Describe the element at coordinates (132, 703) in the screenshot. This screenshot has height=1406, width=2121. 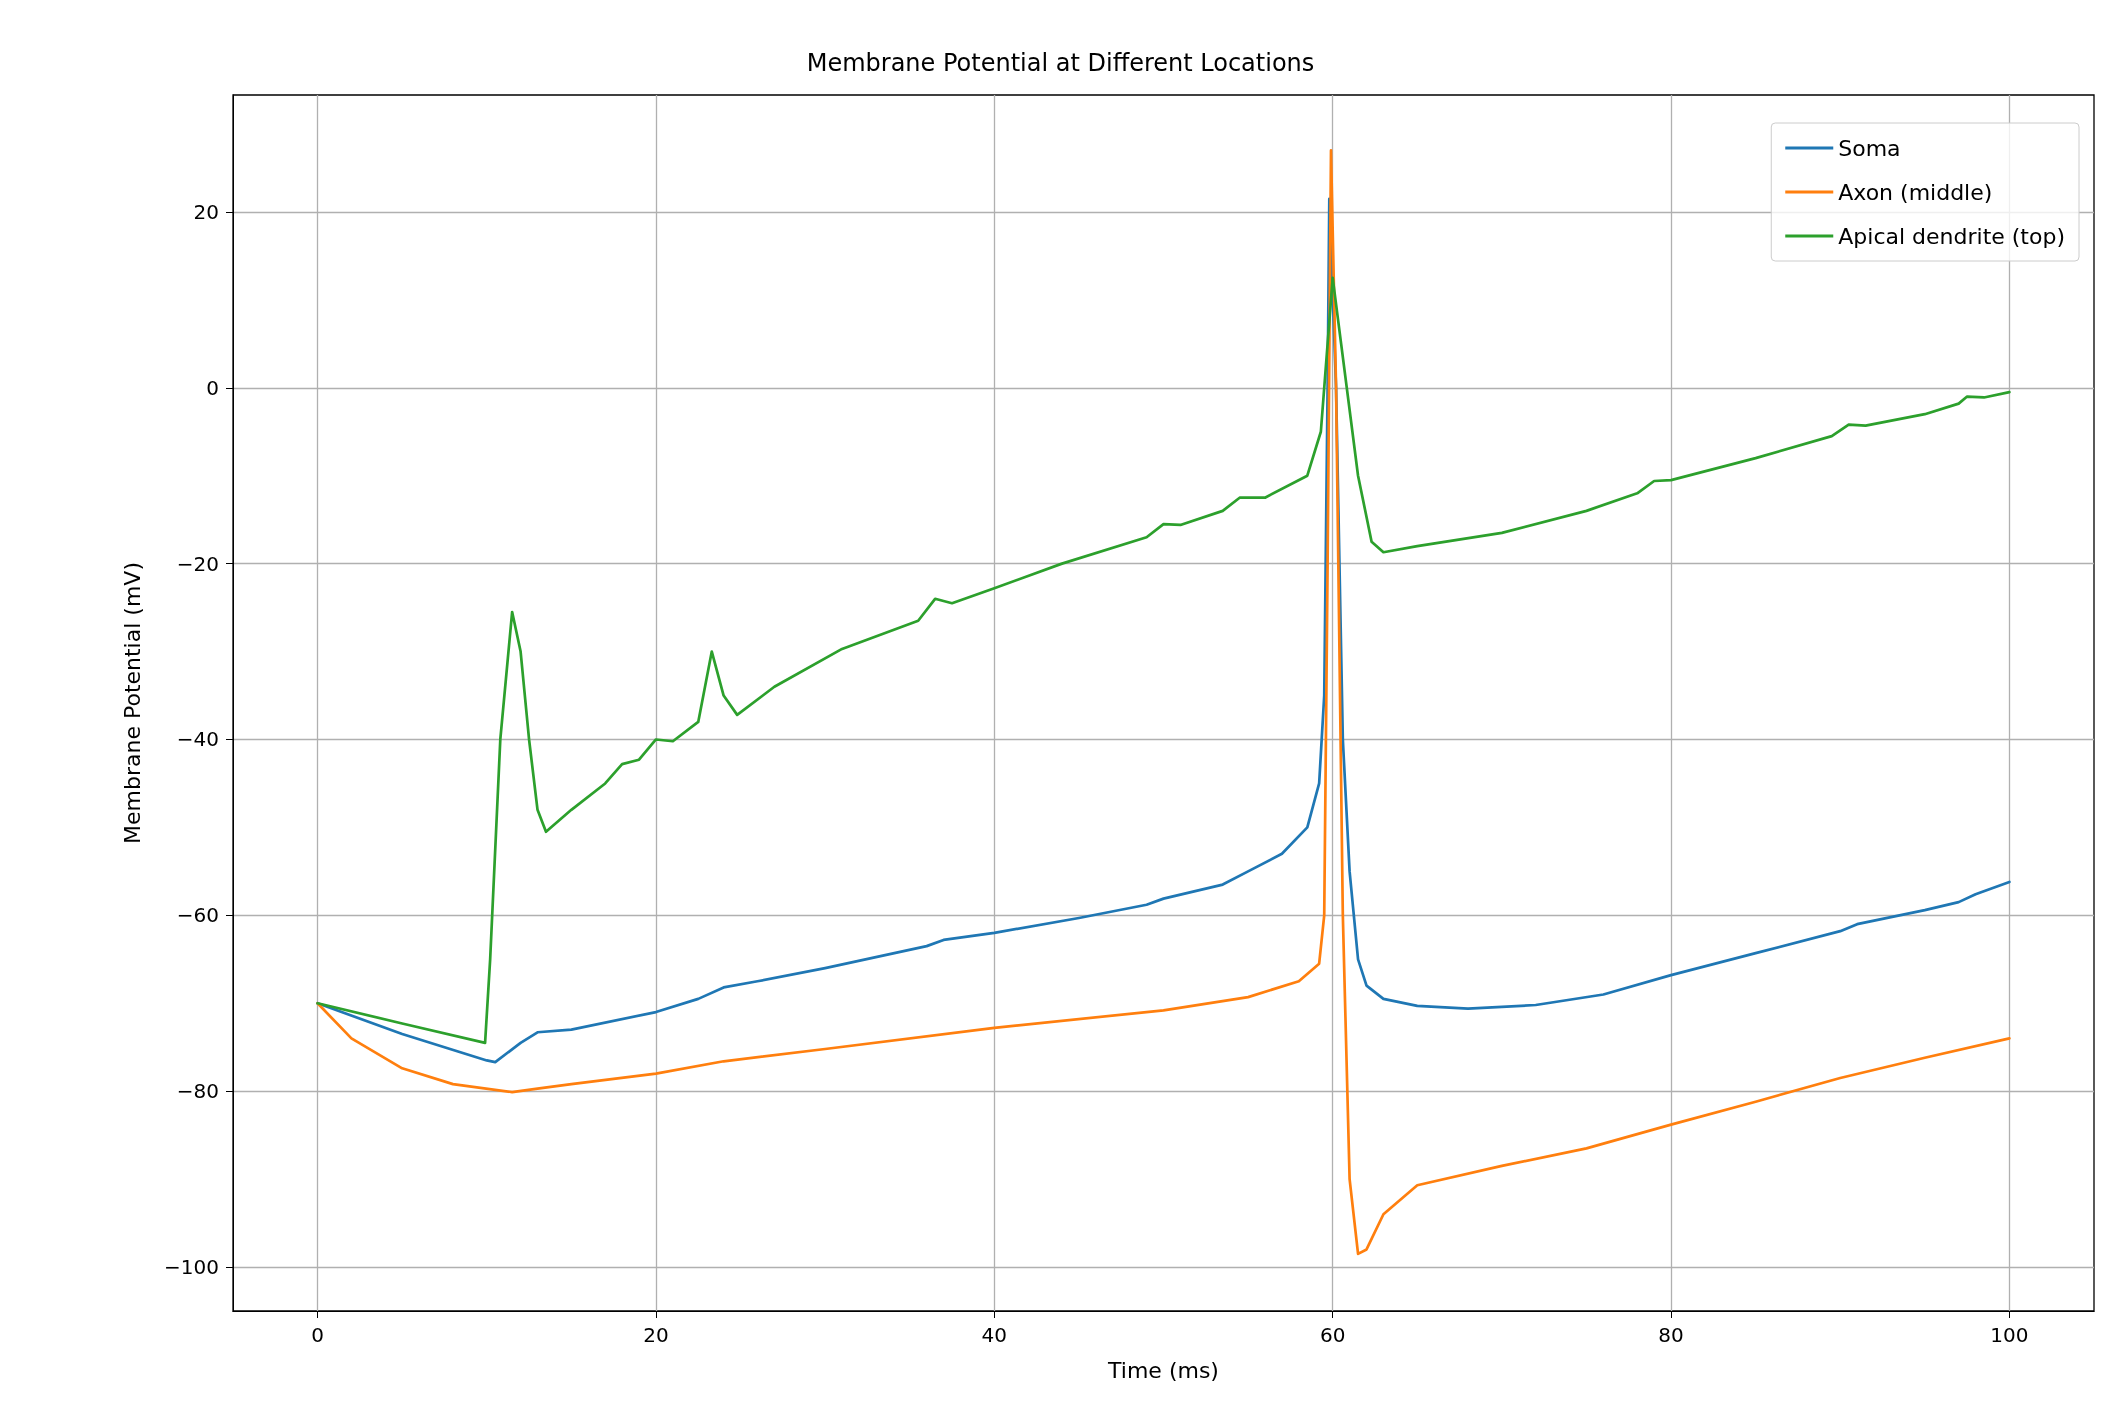
I see `y-axis-title: Membrane Potential (mV)` at that location.